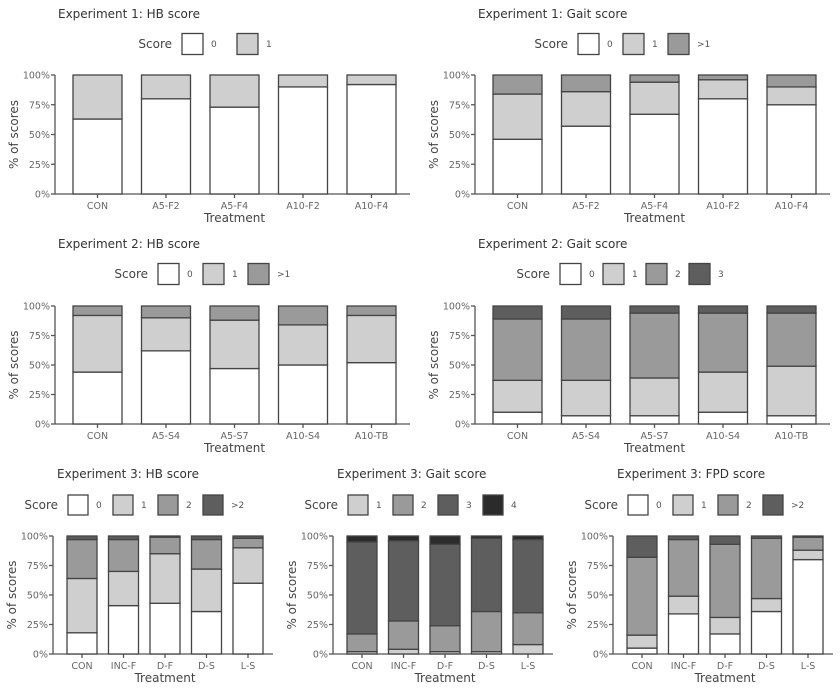  What do you see at coordinates (683, 666) in the screenshot?
I see `x-tick-label: INC-F` at bounding box center [683, 666].